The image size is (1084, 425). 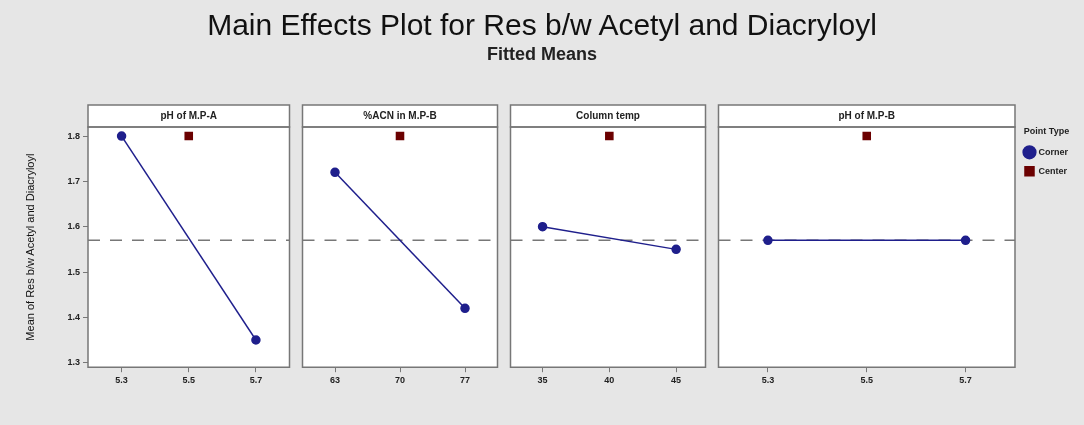 What do you see at coordinates (73, 271) in the screenshot?
I see `y-tick-label: 1.5` at bounding box center [73, 271].